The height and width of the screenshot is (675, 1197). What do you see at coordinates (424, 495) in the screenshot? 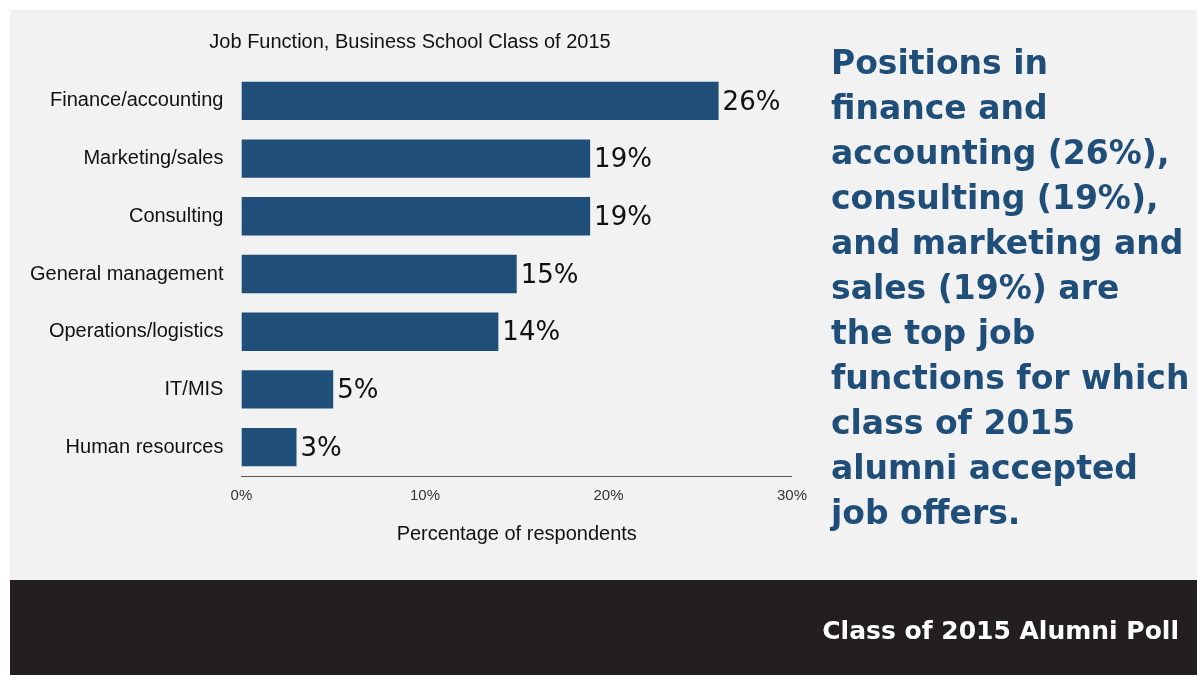
I see `x-tick-label: 10%` at bounding box center [424, 495].